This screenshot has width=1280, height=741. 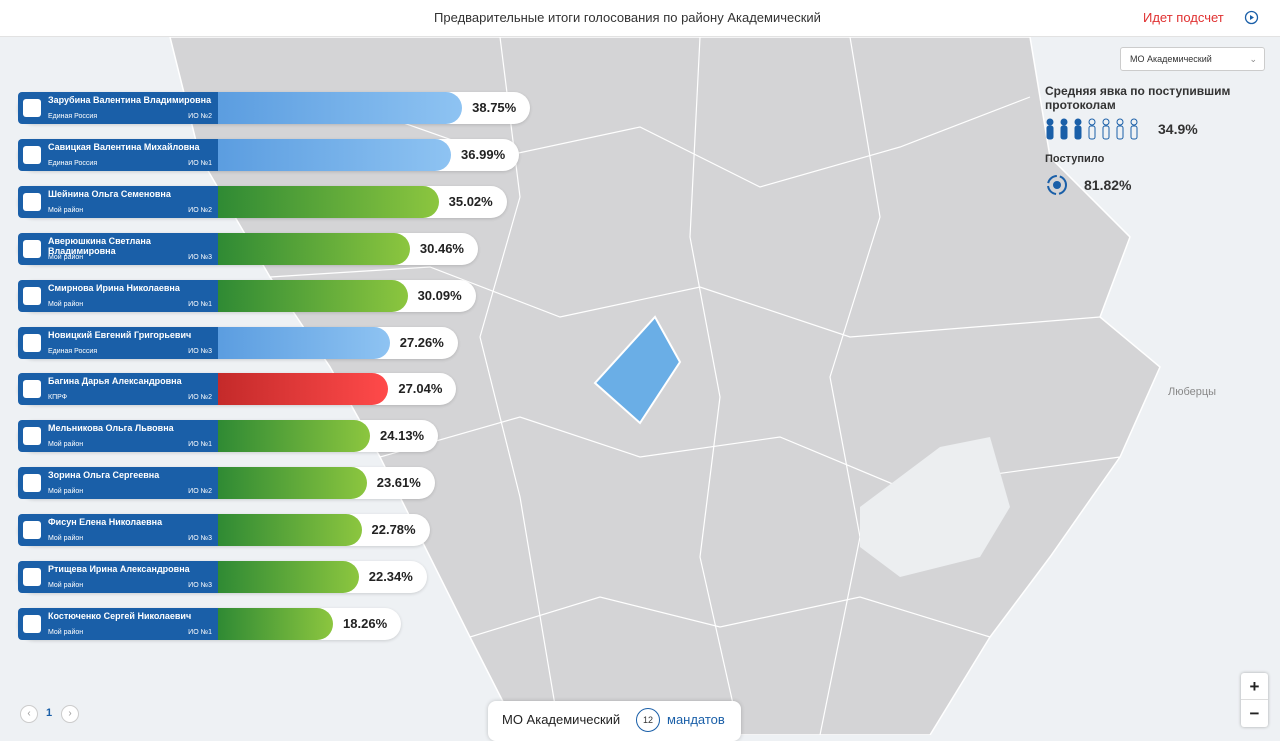 I want to click on zoom-out: −, so click(x=1254, y=713).